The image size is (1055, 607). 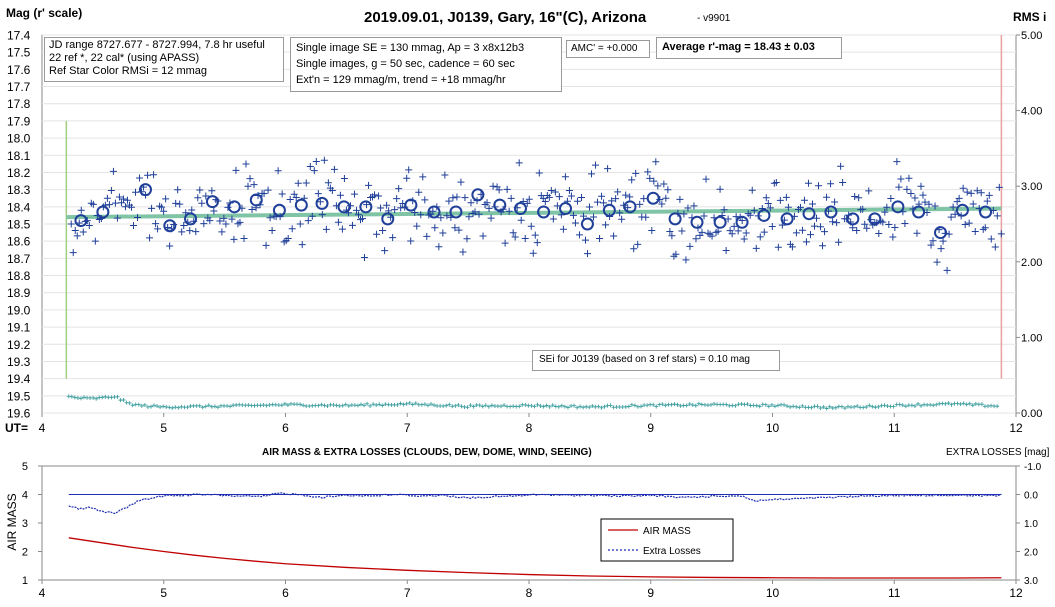 What do you see at coordinates (1031, 187) in the screenshot?
I see `top-right-tick-label: 3.00` at bounding box center [1031, 187].